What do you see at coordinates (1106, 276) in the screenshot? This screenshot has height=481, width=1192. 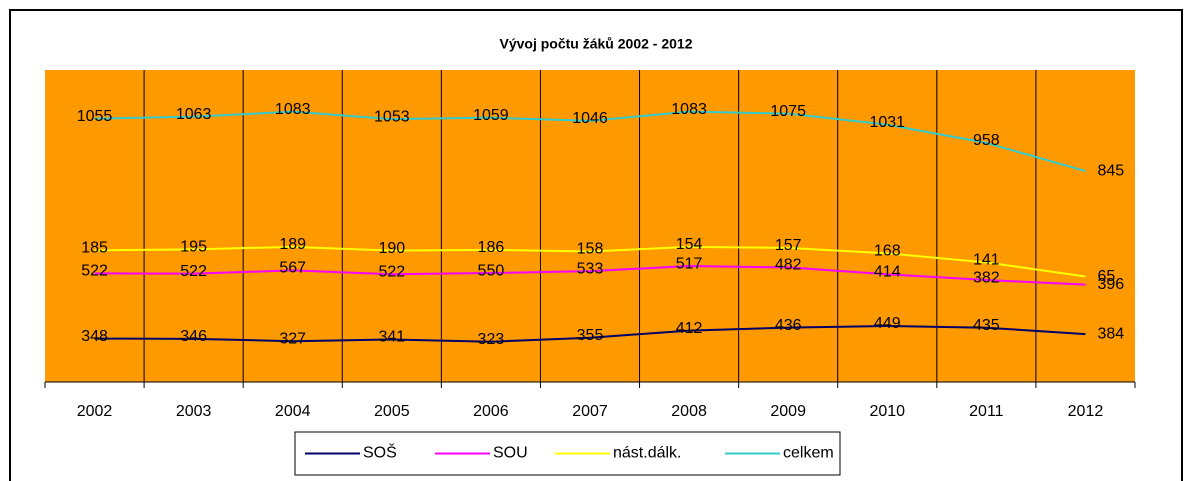 I see `data-label: 65` at bounding box center [1106, 276].